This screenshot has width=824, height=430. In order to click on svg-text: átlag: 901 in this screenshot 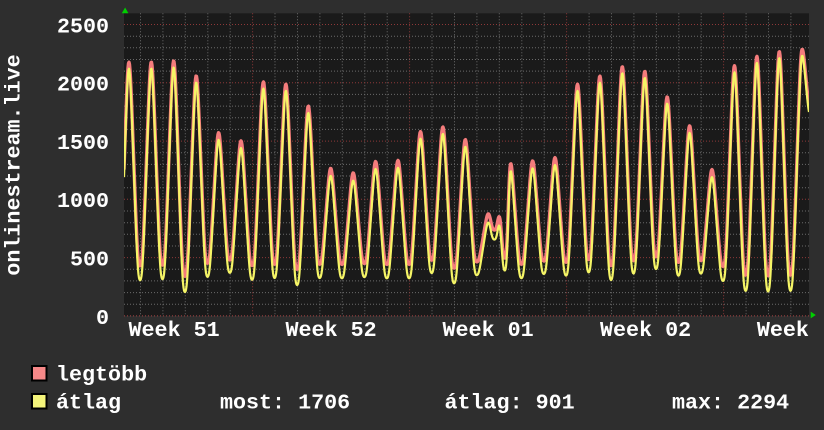, I will do `click(510, 403)`.